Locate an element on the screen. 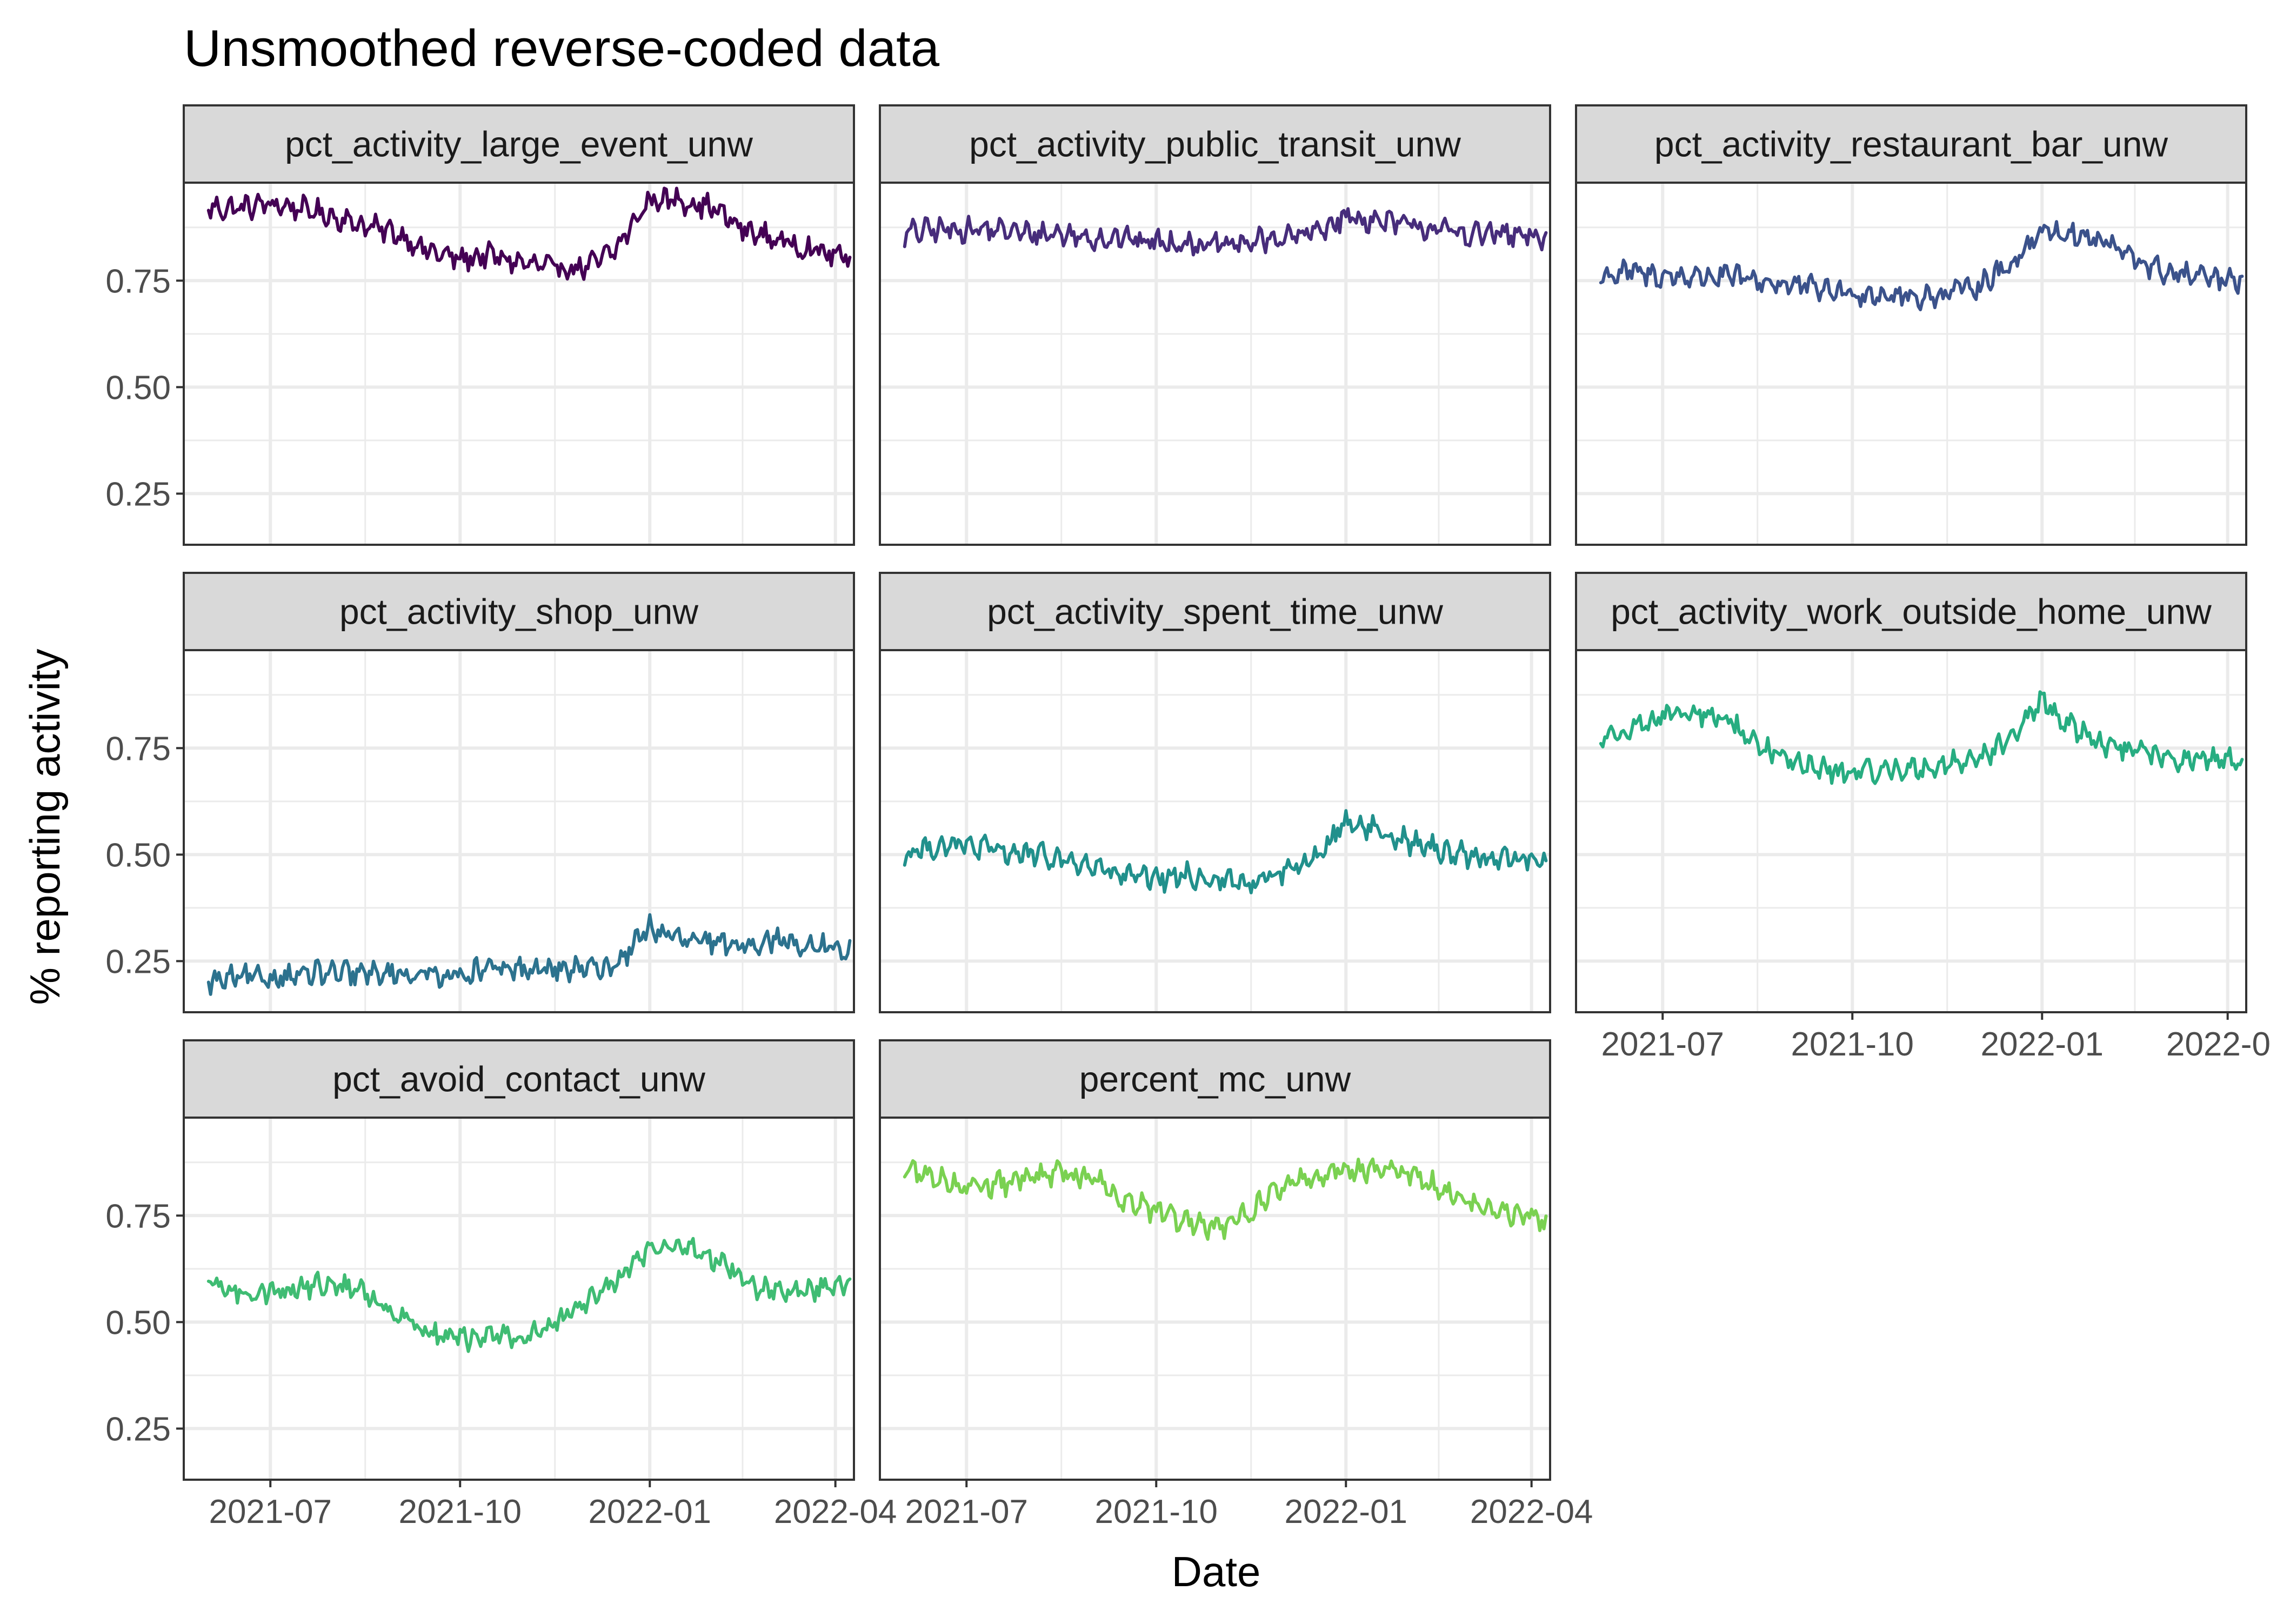  facet-panel: pct_activity_spent_time_unw is located at coordinates (1215, 793).